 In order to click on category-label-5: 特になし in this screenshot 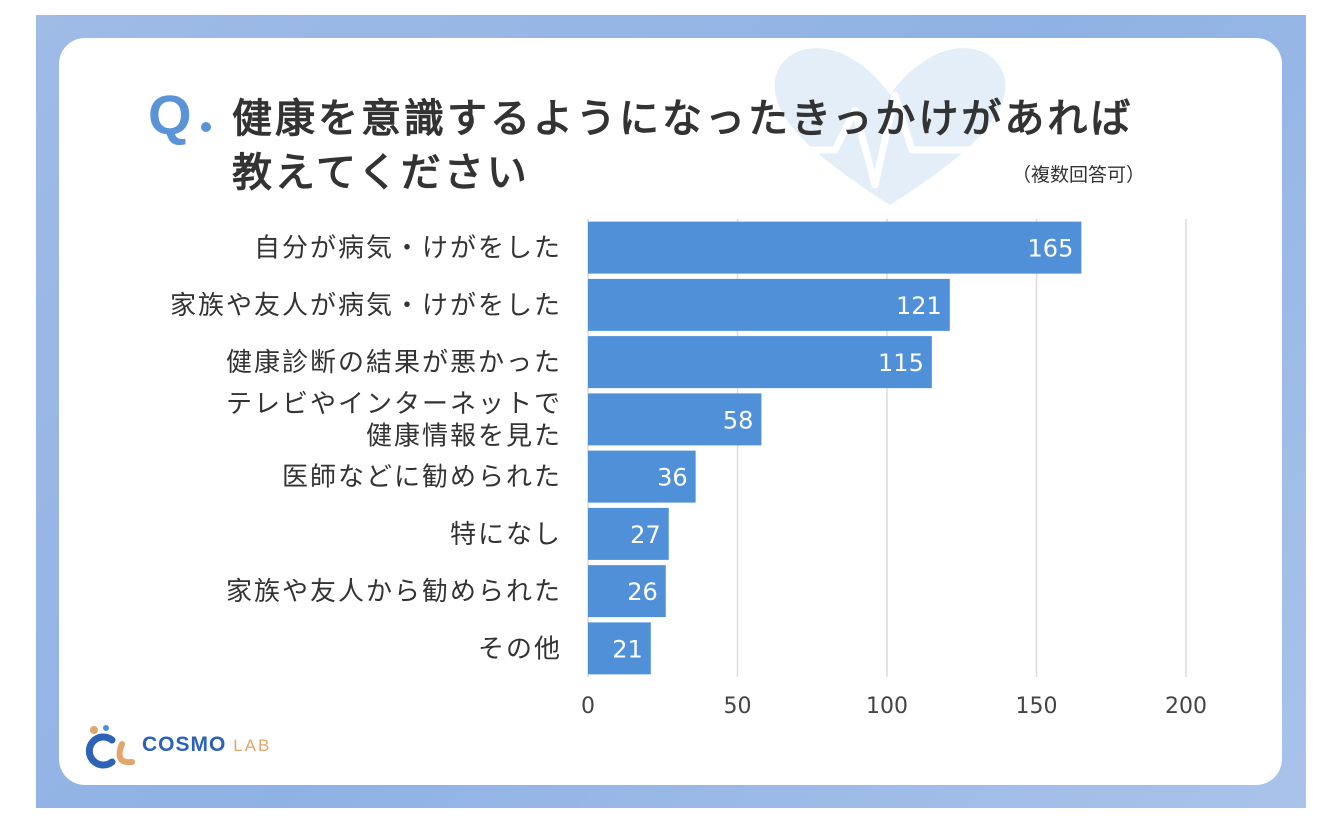, I will do `click(506, 535)`.